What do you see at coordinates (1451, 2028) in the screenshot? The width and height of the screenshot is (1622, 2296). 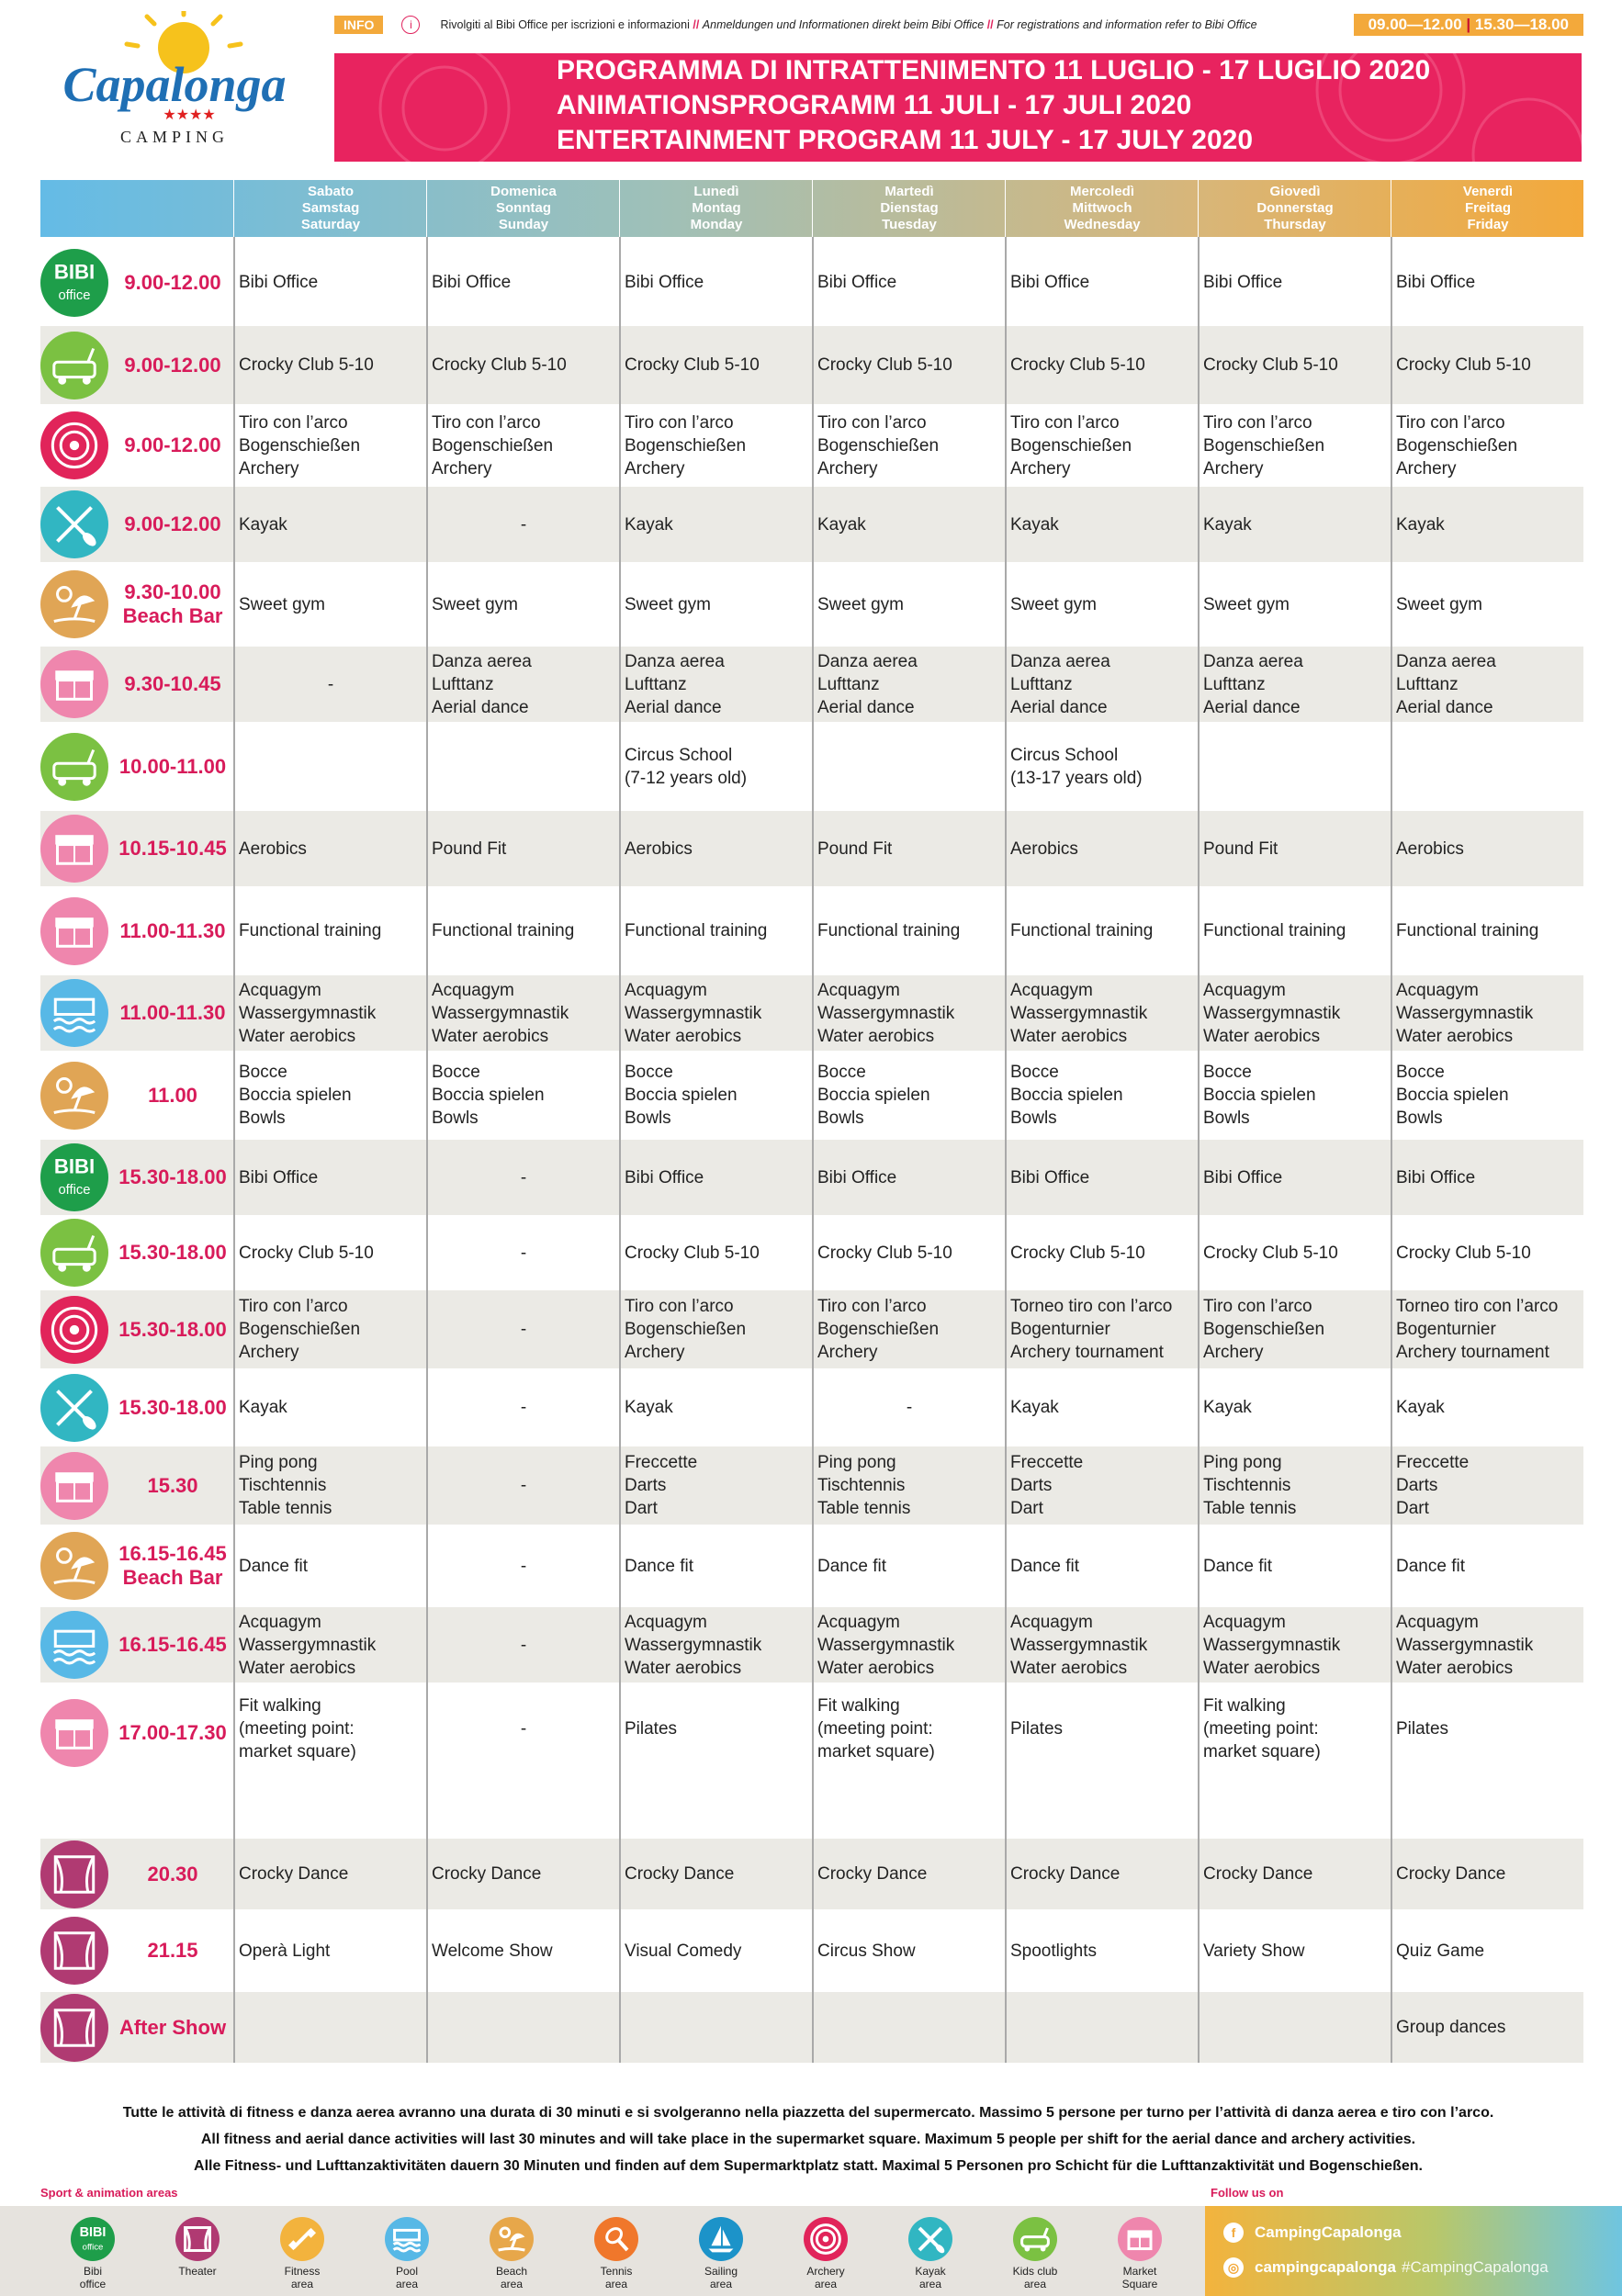 I see `activity-line: Group dances` at bounding box center [1451, 2028].